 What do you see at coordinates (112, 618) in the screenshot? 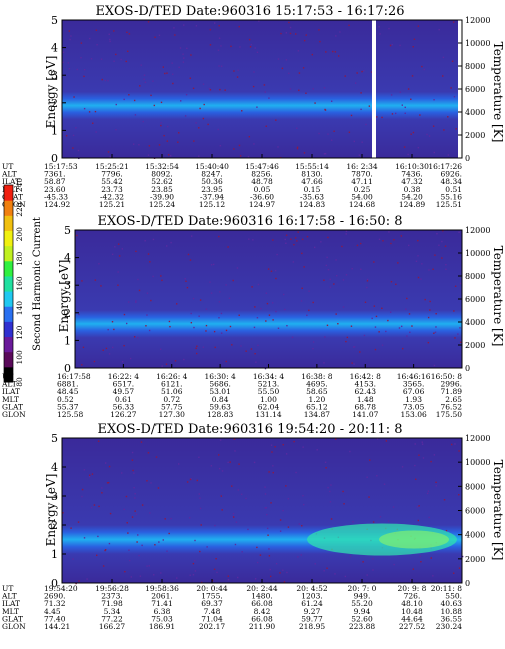
I see `orbit-cell: 77.22` at bounding box center [112, 618].